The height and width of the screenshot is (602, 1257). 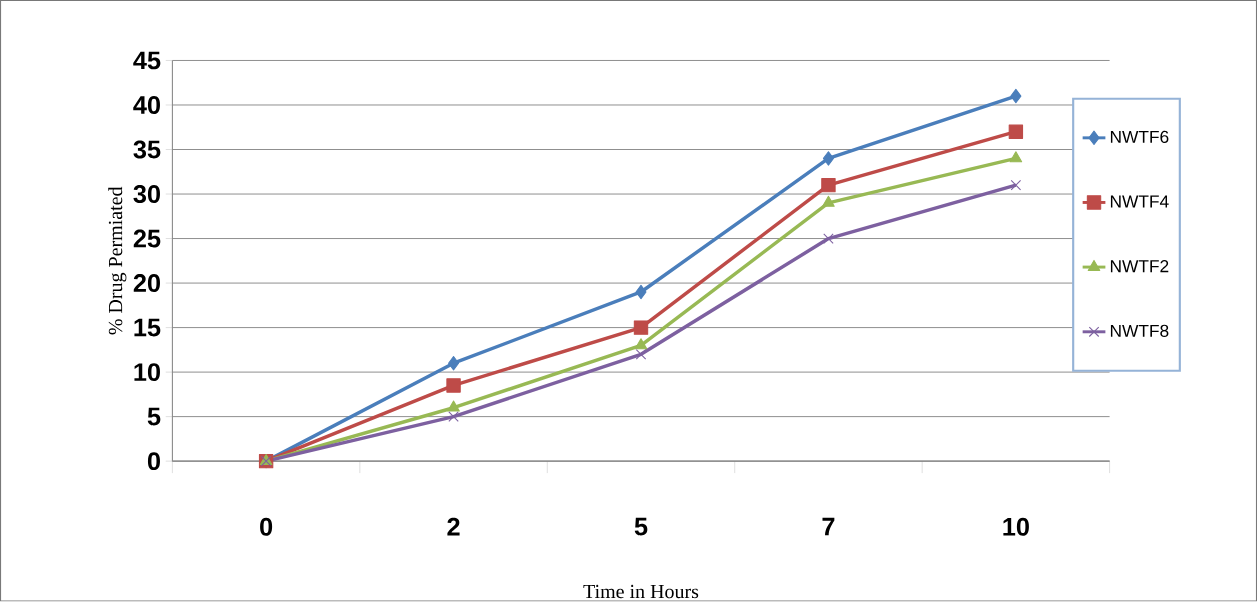 What do you see at coordinates (1016, 527) in the screenshot?
I see `x-tick-label: 10` at bounding box center [1016, 527].